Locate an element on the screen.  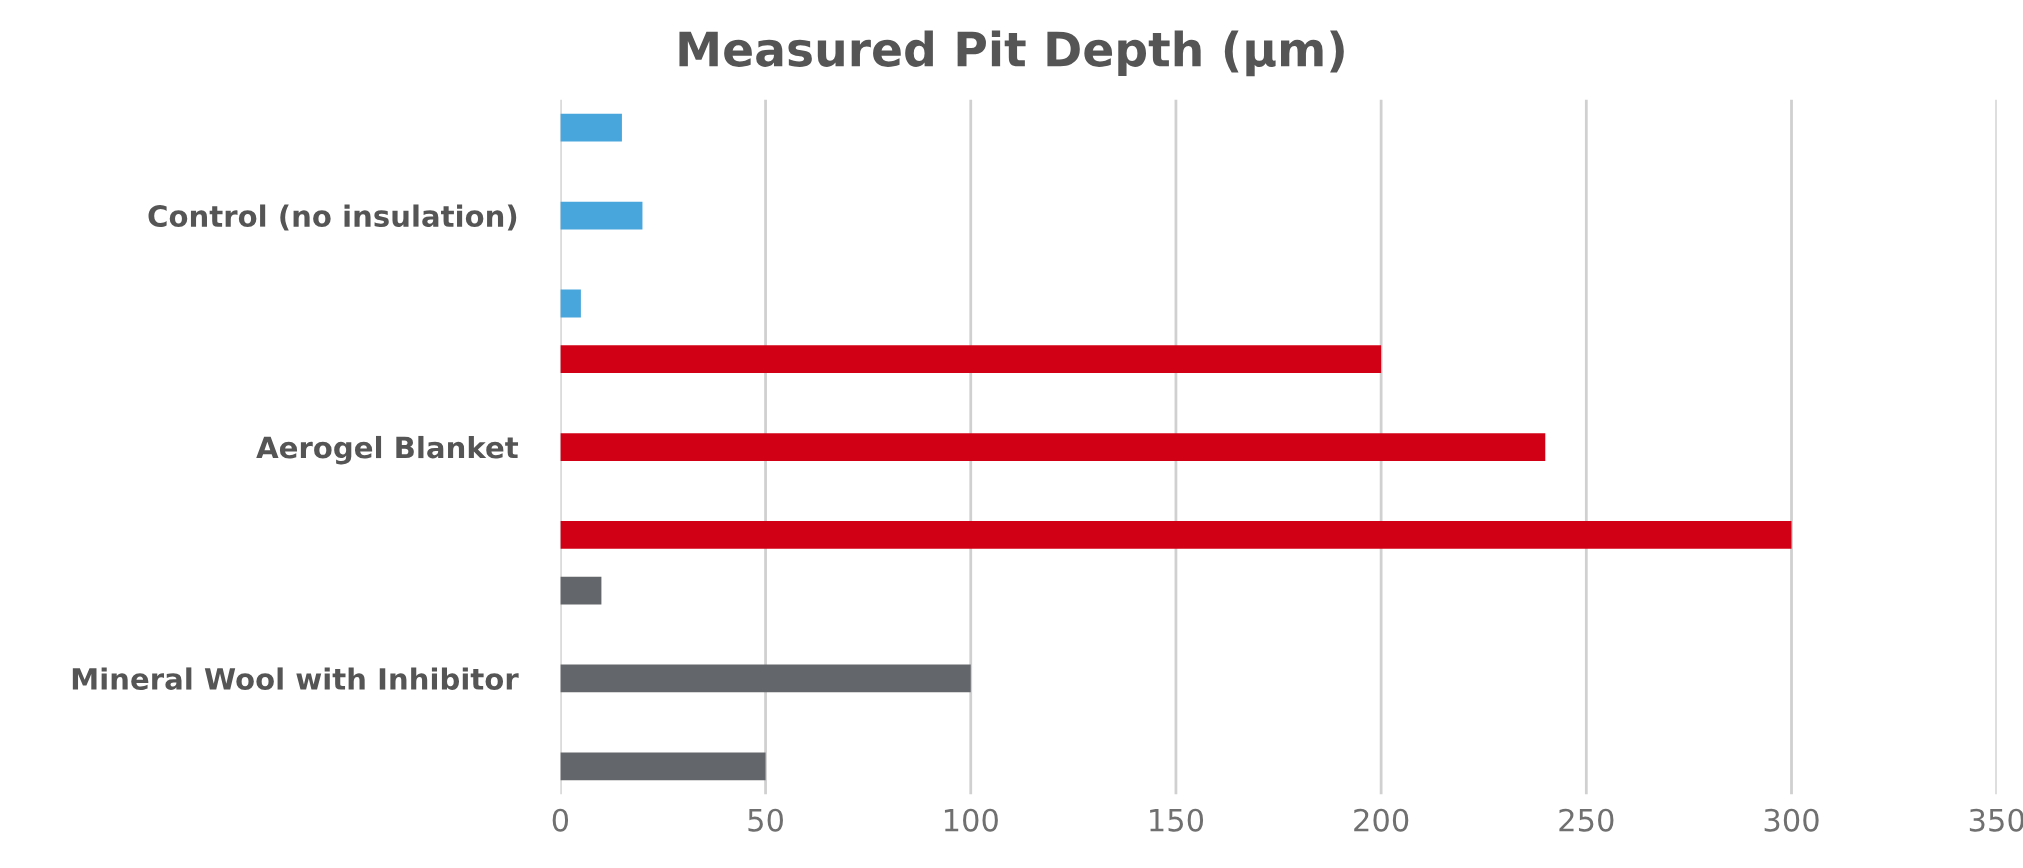
x-tick-label: 150 is located at coordinates (1177, 820).